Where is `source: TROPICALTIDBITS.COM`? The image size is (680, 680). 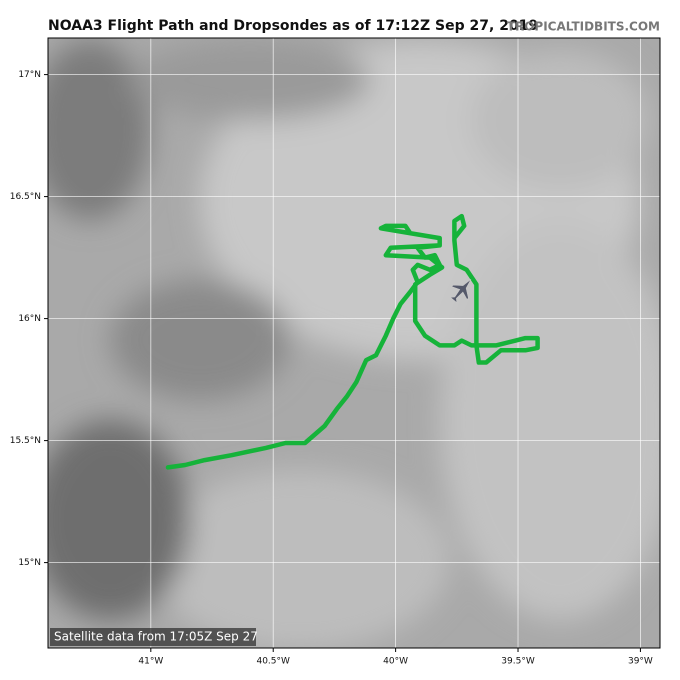 source: TROPICALTIDBITS.COM is located at coordinates (583, 27).